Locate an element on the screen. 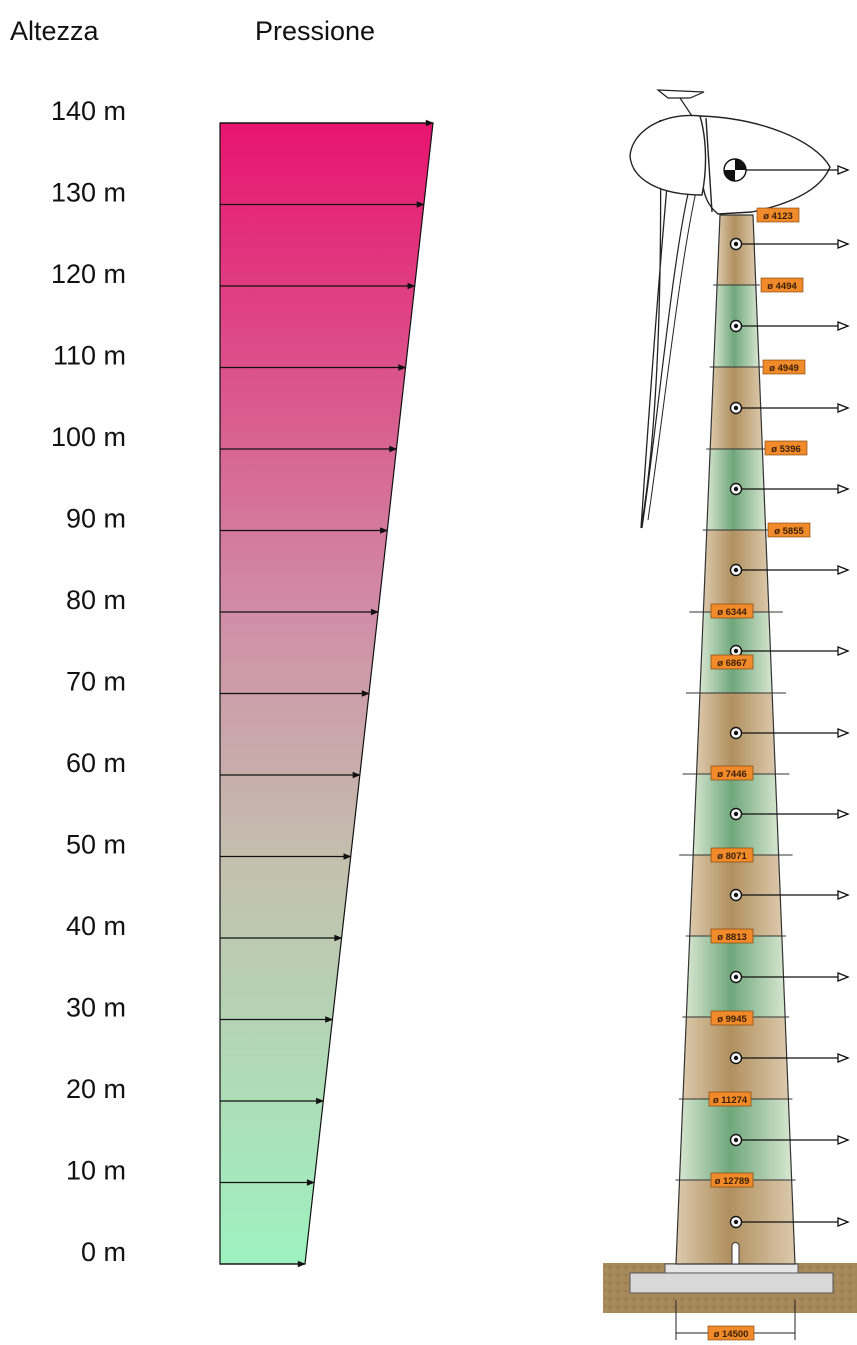  diameter-label: ø 12789 is located at coordinates (732, 1181).